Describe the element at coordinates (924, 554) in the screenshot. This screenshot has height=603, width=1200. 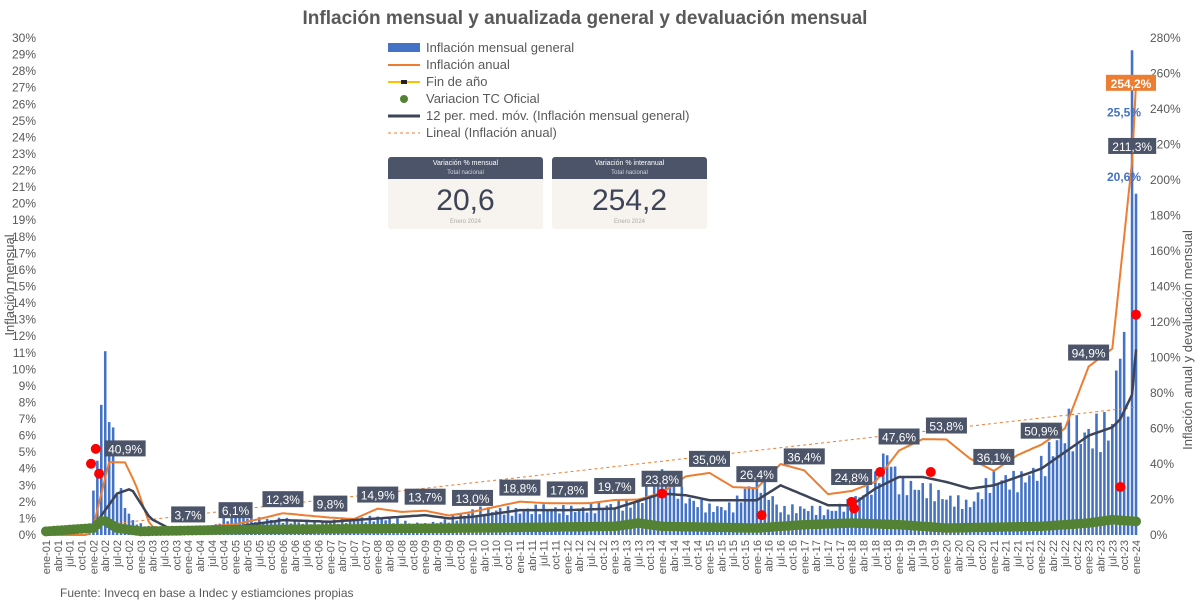
I see `x-tick-label: jul-19` at that location.